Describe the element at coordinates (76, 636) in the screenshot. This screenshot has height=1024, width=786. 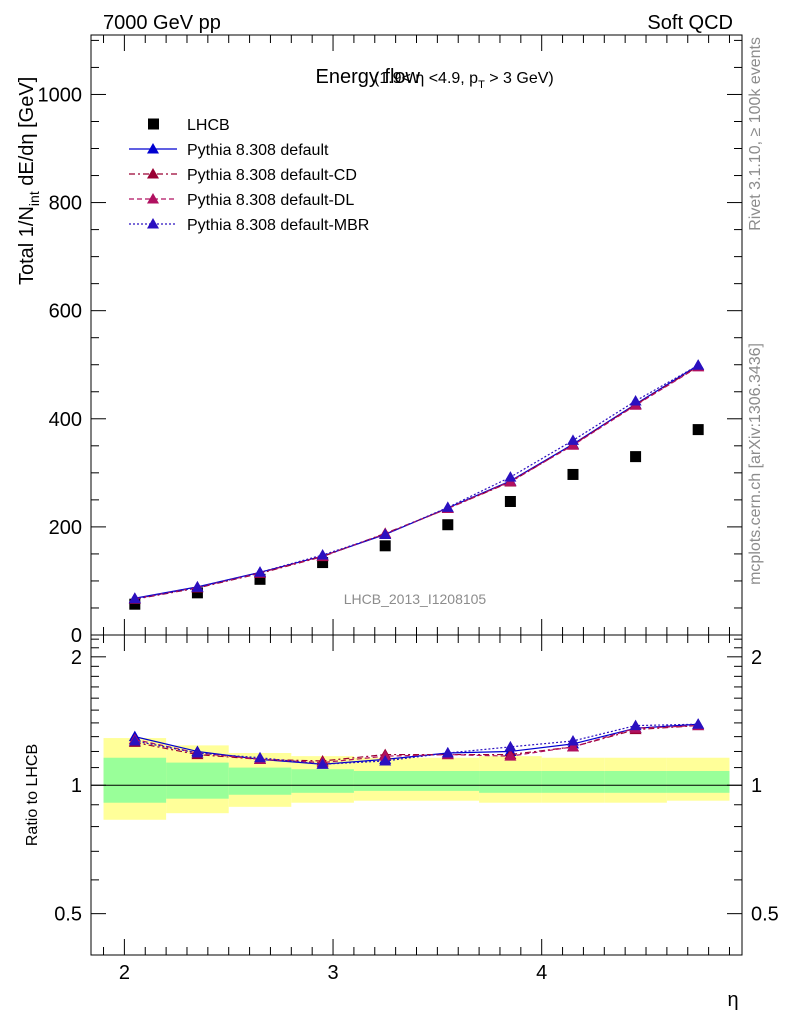
I see `main-ytick-label: 0` at that location.